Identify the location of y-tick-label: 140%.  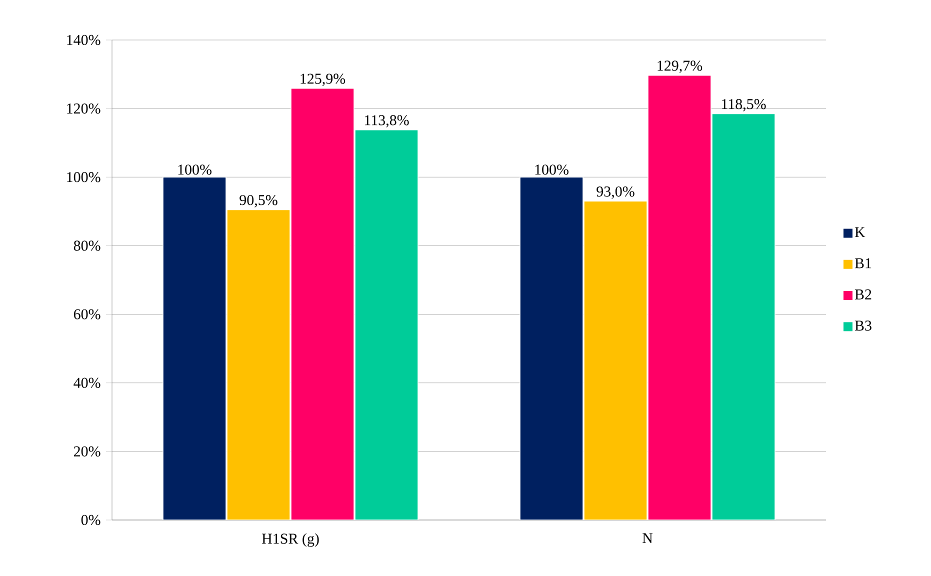
(83, 40).